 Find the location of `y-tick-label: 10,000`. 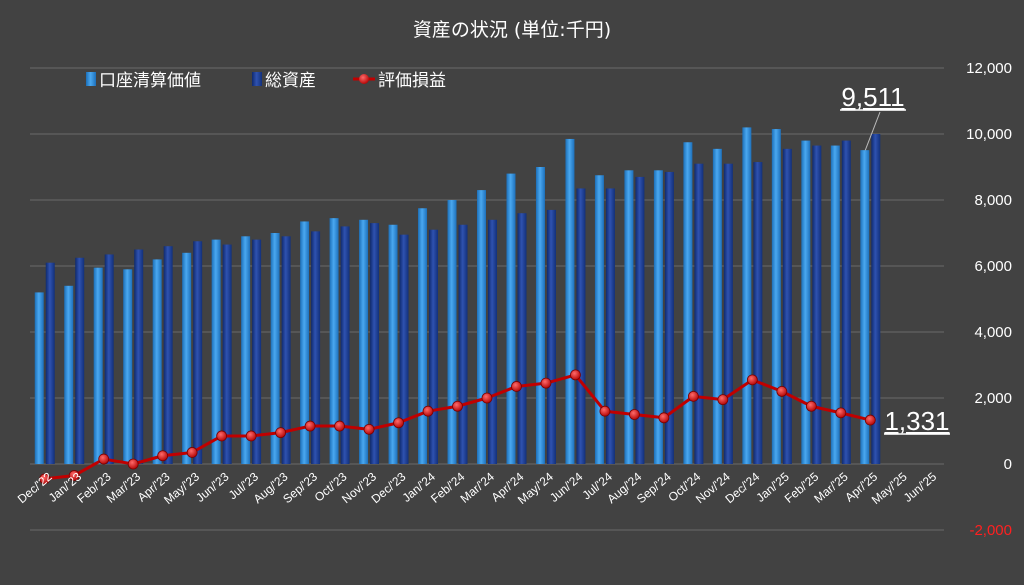

y-tick-label: 10,000 is located at coordinates (989, 134).